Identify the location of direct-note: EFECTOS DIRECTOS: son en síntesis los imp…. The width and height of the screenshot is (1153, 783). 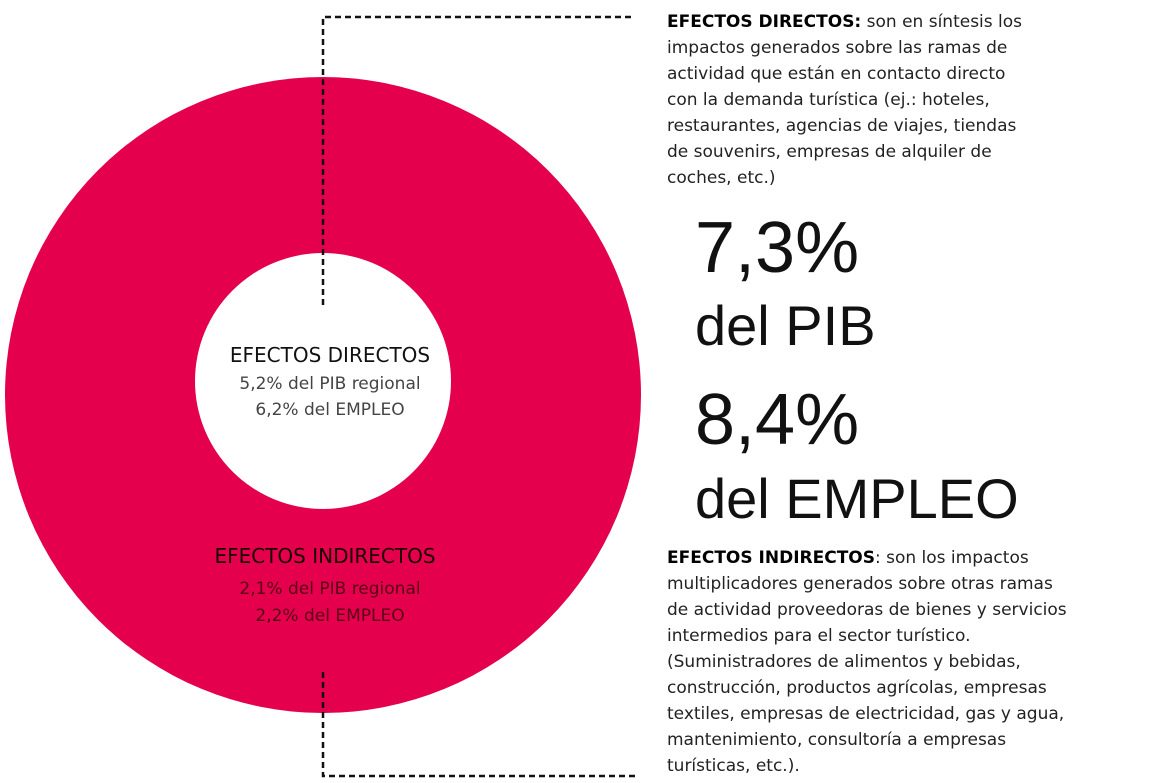
(844, 100).